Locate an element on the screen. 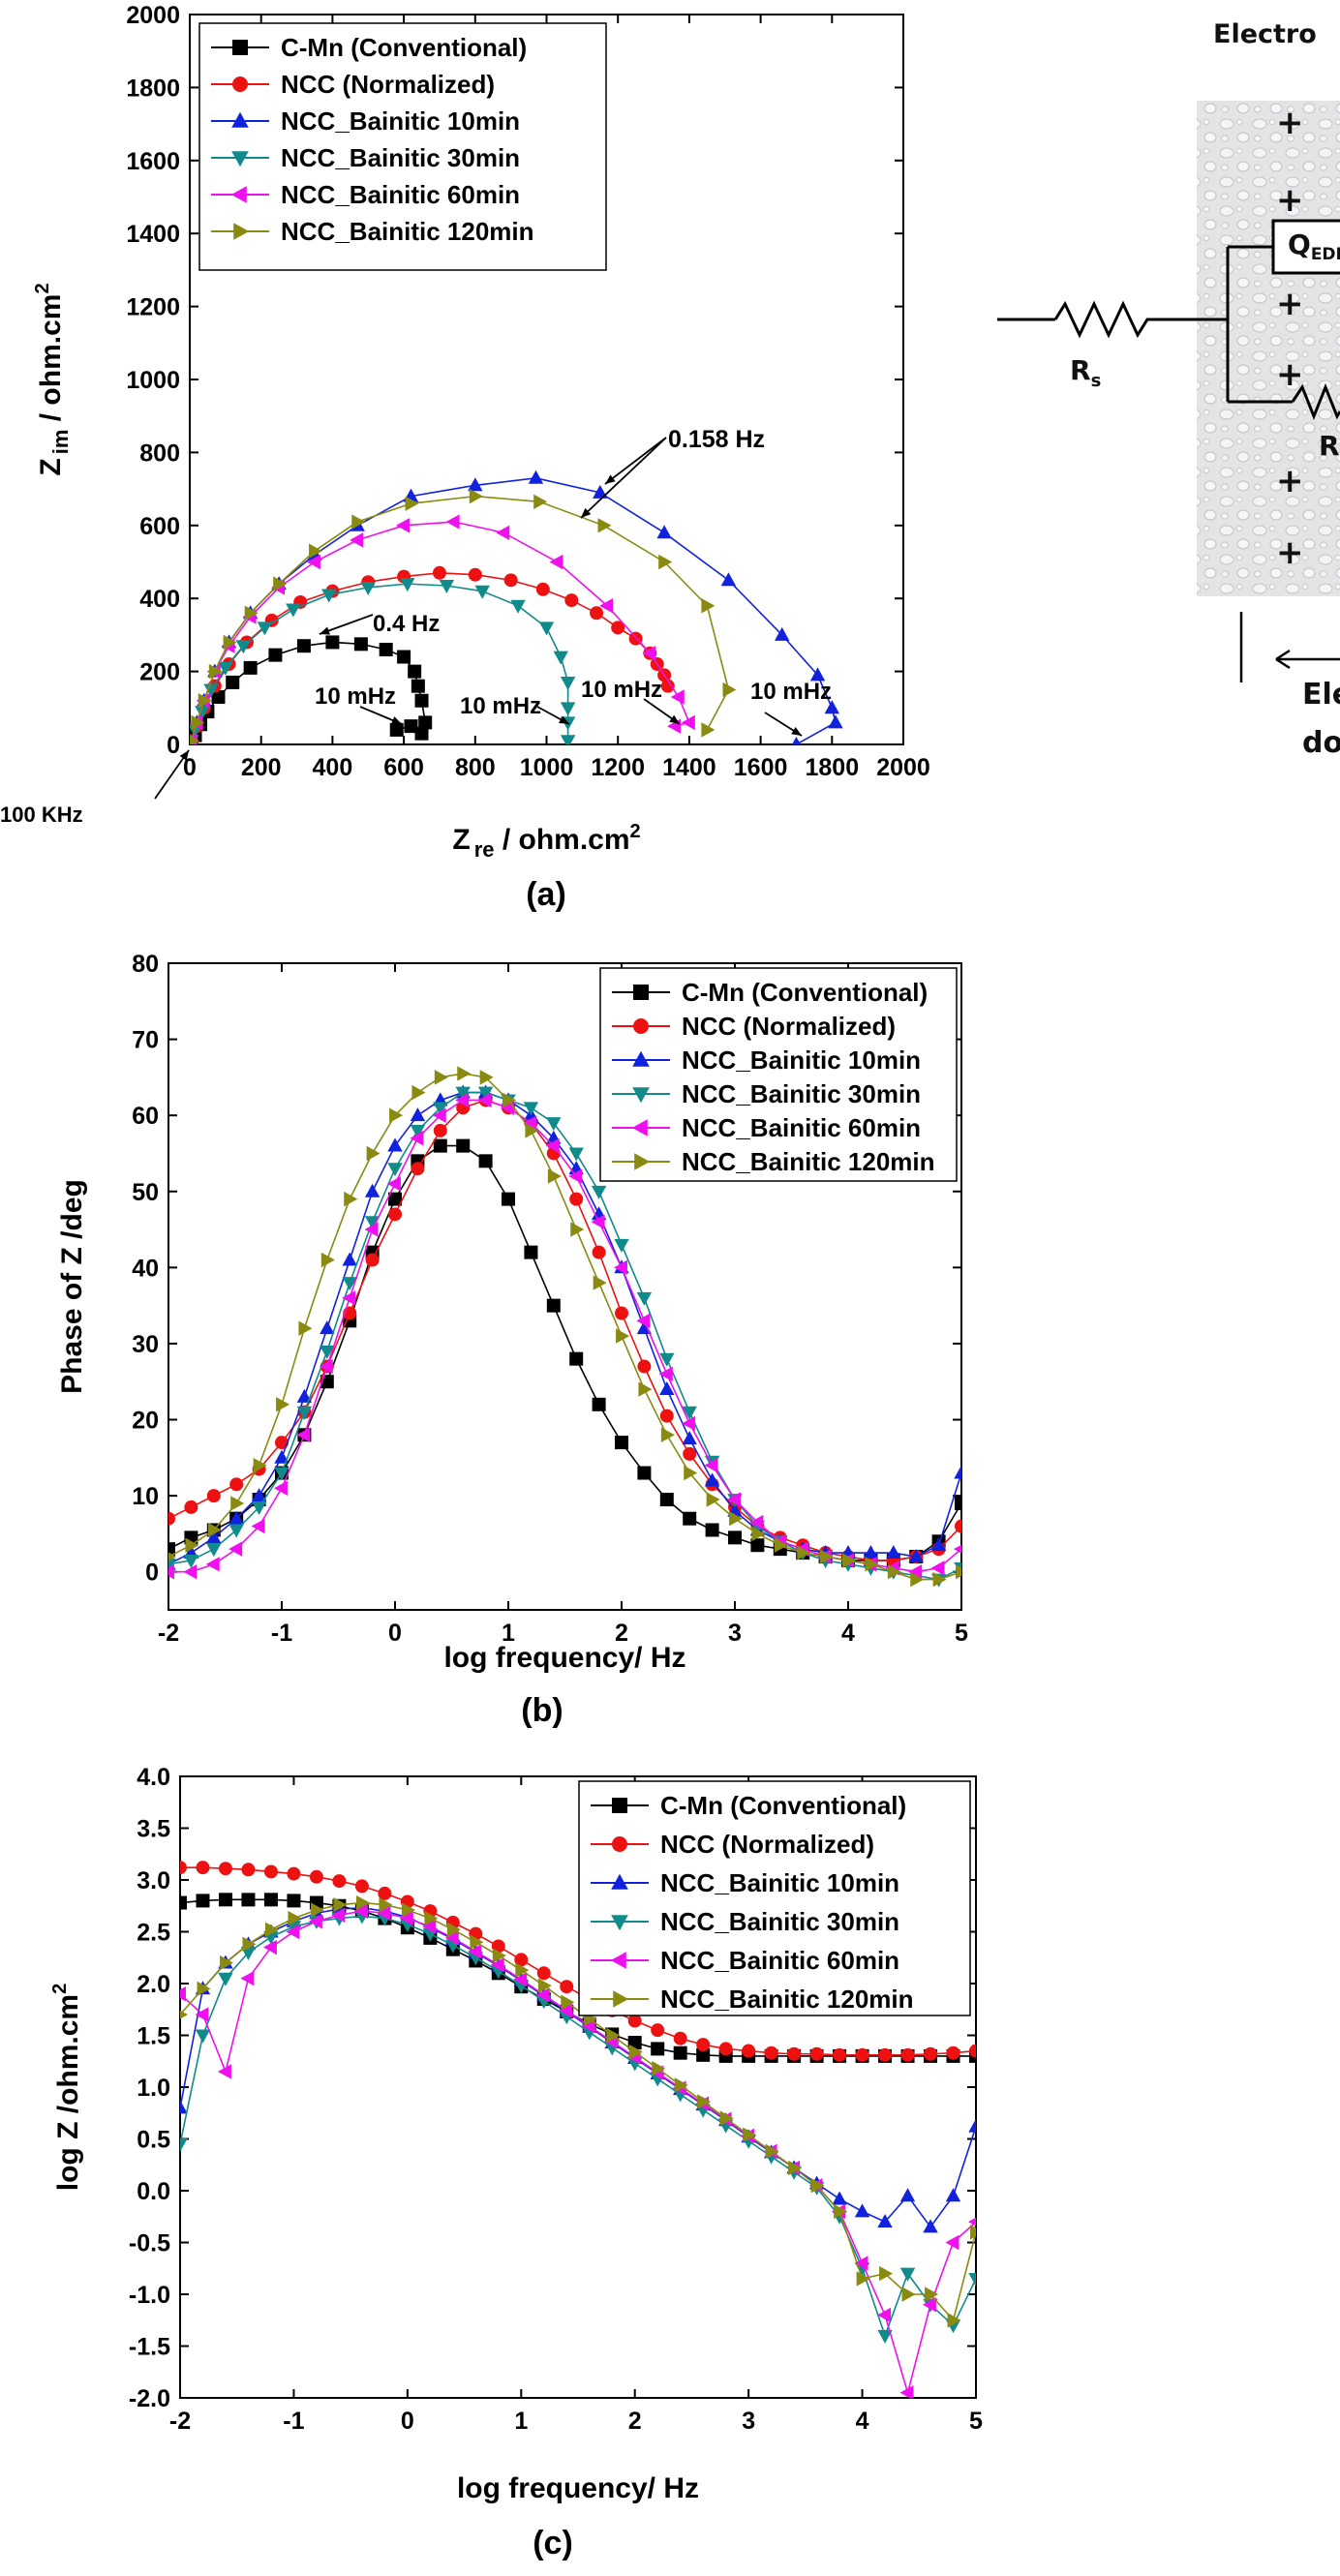  y-axis-label-main: Z is located at coordinates (51, 466).